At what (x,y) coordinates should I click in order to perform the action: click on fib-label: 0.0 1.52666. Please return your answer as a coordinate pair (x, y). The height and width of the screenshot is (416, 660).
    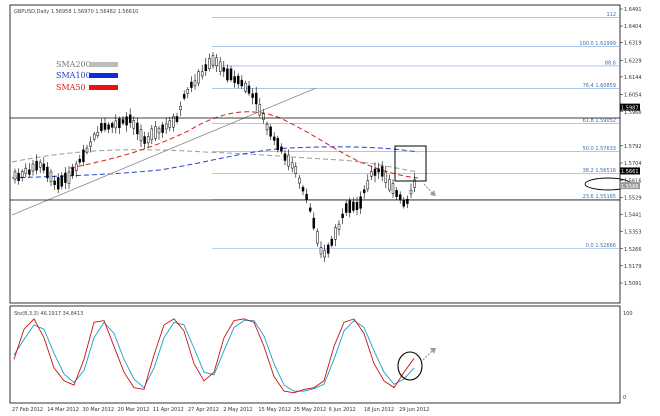
    Looking at the image, I should click on (601, 246).